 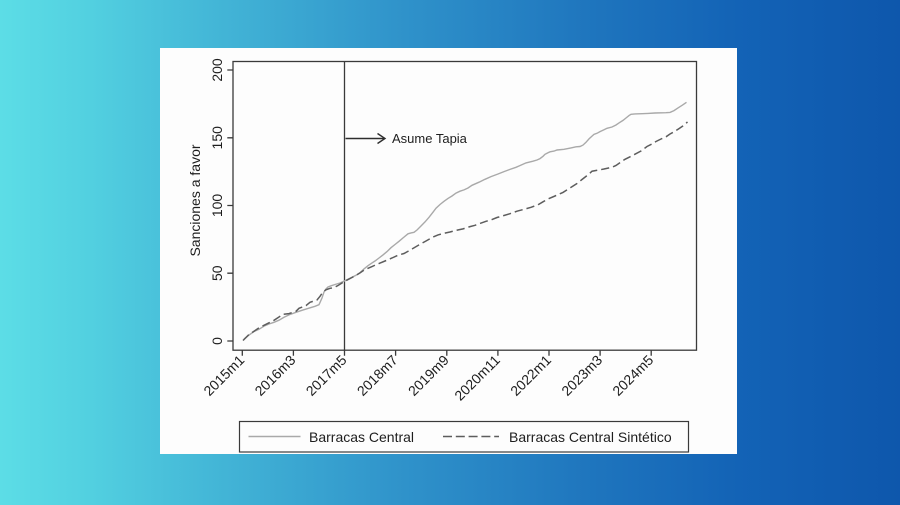 What do you see at coordinates (477, 378) in the screenshot?
I see `svg-text: 2020m11` at bounding box center [477, 378].